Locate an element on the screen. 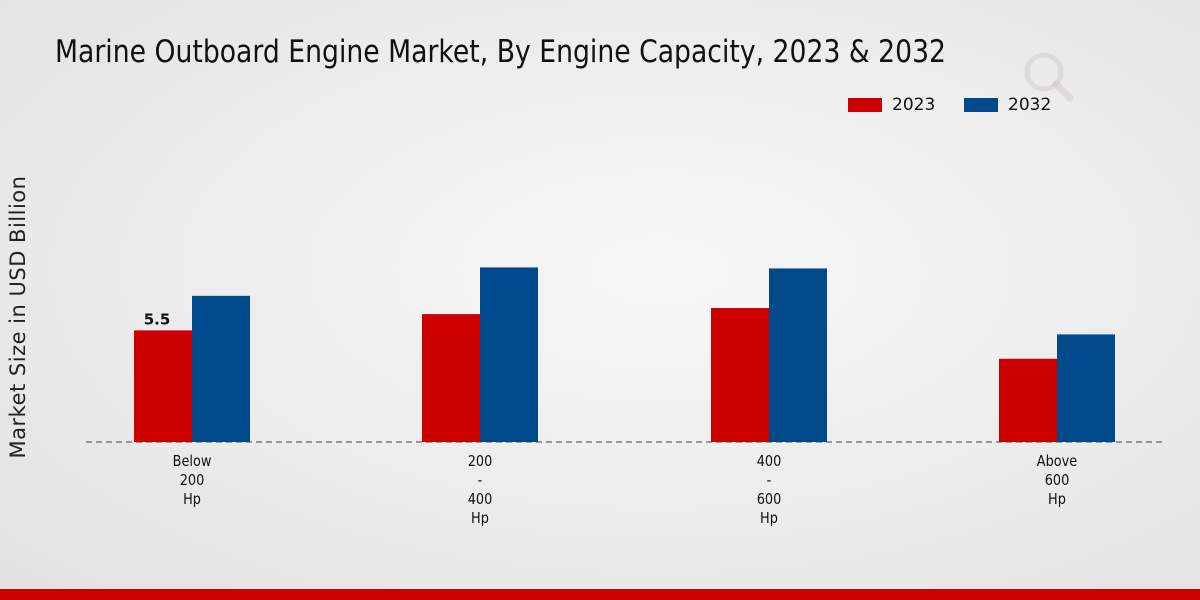 The height and width of the screenshot is (600, 1200). x-tick-label-2-line-1: - is located at coordinates (769, 480).